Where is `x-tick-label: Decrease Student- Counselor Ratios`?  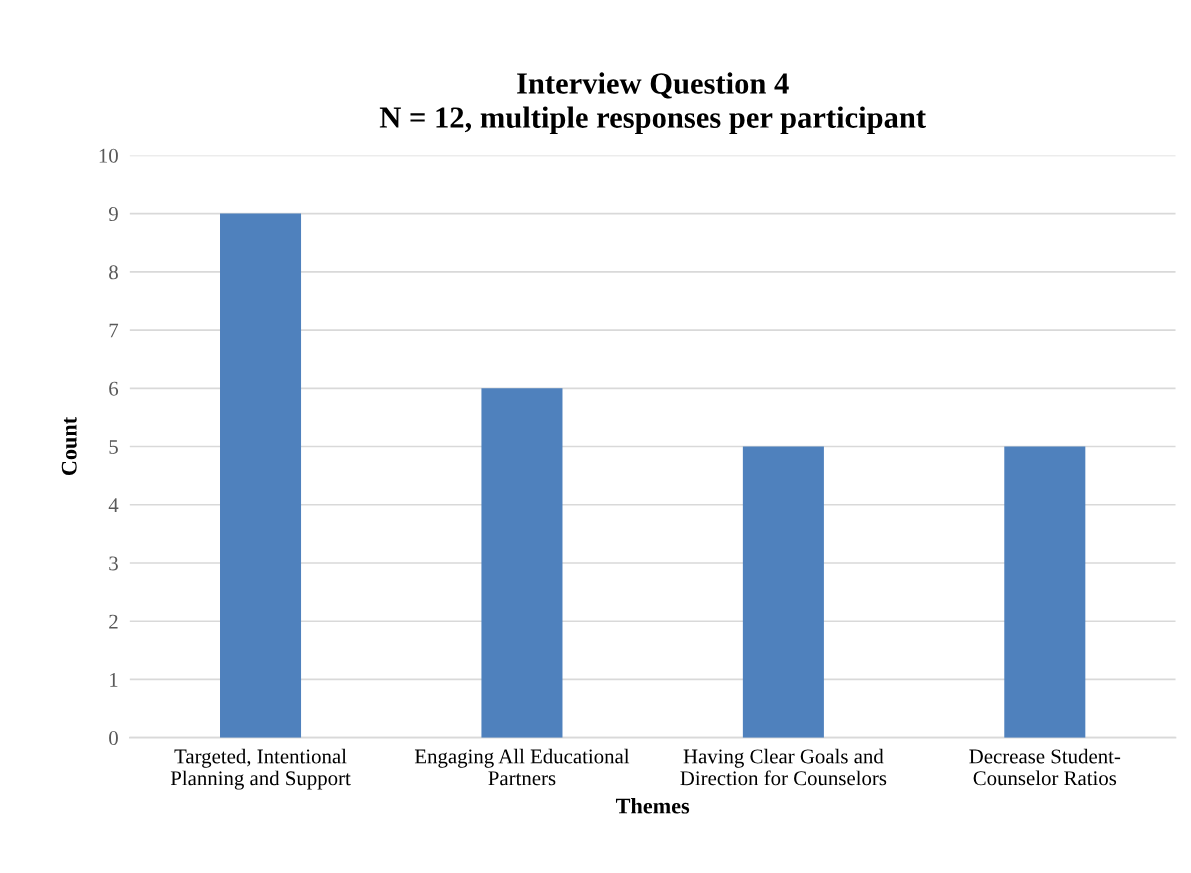 x-tick-label: Decrease Student- Counselor Ratios is located at coordinates (1045, 767).